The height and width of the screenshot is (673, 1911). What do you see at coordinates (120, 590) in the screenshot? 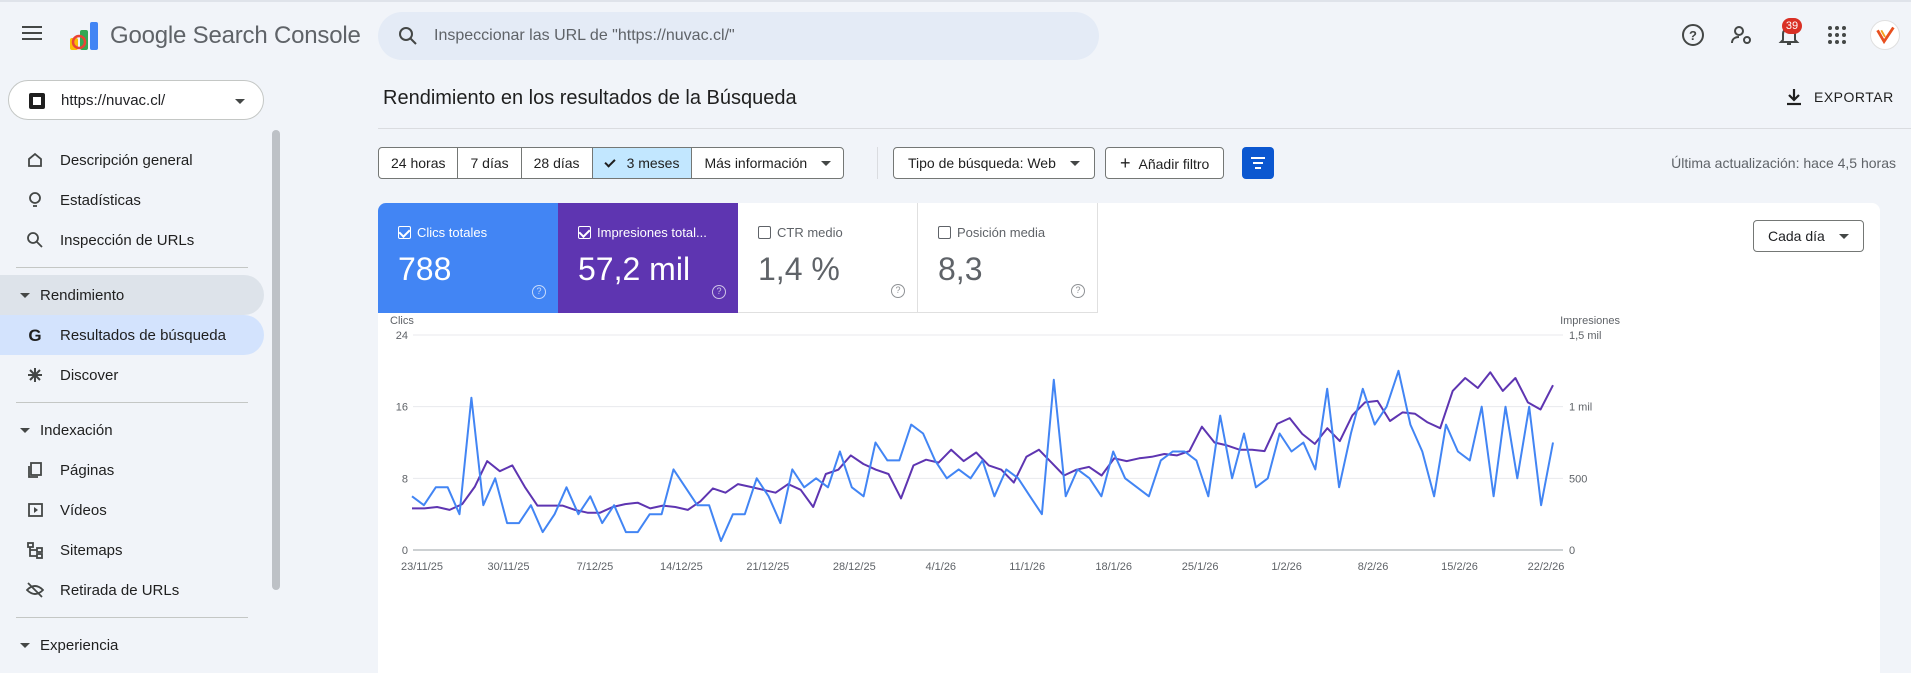
I see `sidebar-item-label: Retirada de URLs` at bounding box center [120, 590].